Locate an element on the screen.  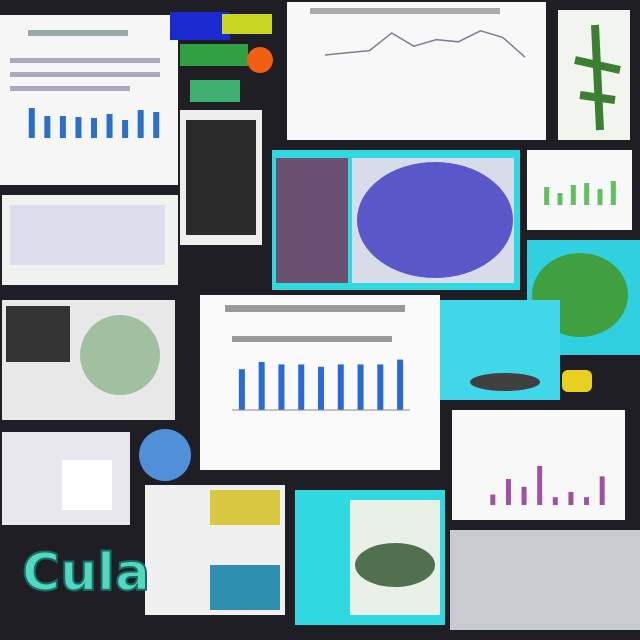
logo: Cula is located at coordinates (86, 573).